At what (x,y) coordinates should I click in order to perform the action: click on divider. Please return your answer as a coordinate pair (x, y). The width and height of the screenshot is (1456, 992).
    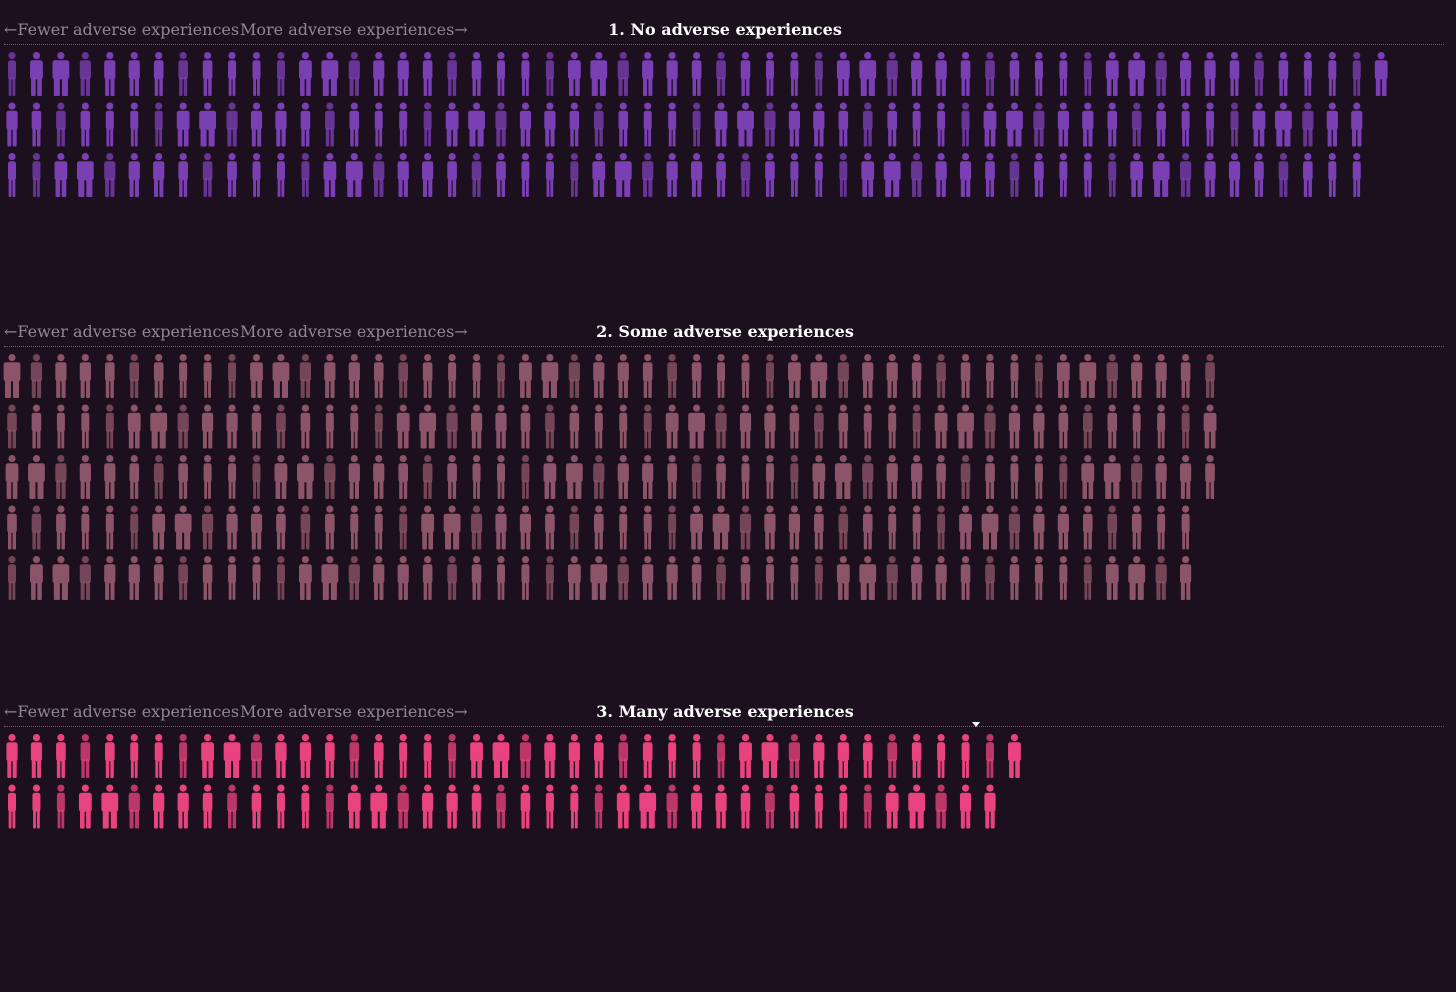
    Looking at the image, I should click on (724, 44).